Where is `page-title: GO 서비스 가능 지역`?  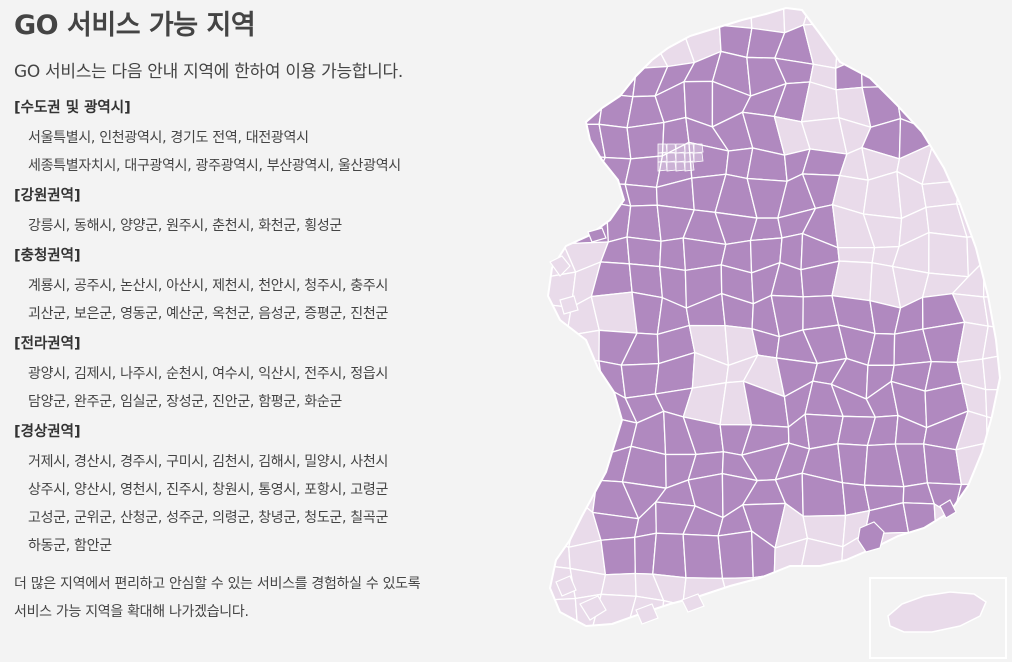
page-title: GO 서비스 가능 지역 is located at coordinates (135, 25).